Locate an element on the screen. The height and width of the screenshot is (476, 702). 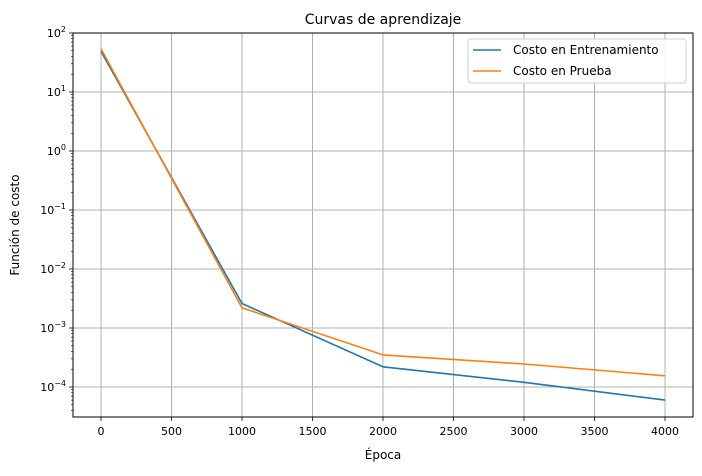
legend-label-test: Costo en Prueba is located at coordinates (562, 71).